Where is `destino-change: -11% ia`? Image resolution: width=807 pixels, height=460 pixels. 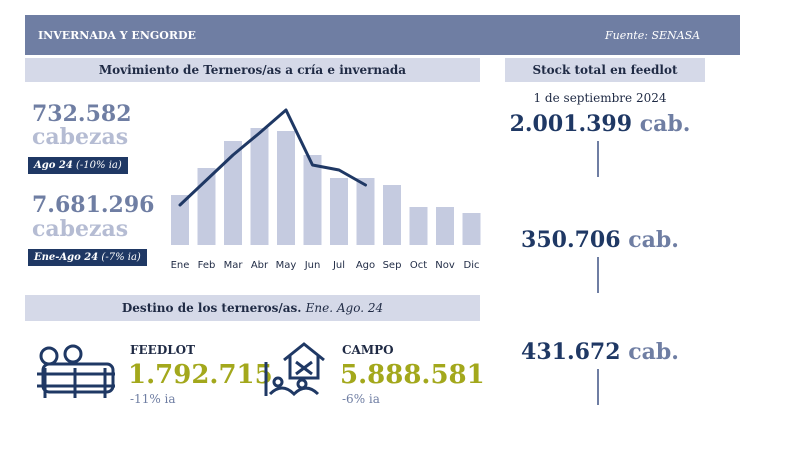 destino-change: -11% ia is located at coordinates (153, 399).